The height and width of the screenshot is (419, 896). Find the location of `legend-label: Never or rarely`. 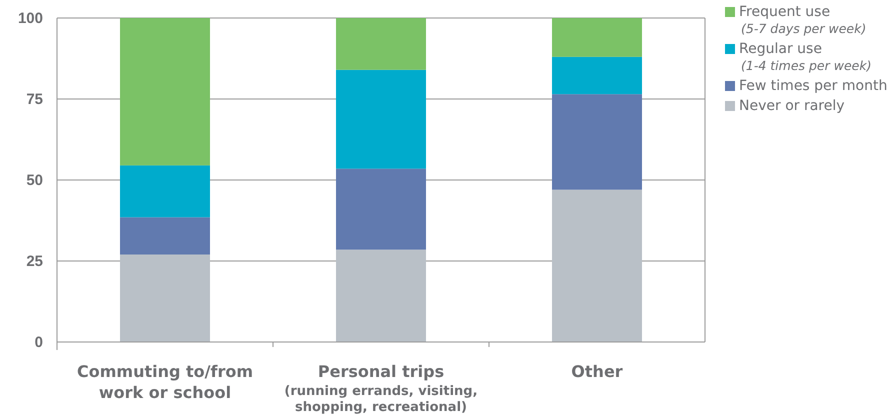

legend-label: Never or rarely is located at coordinates (792, 106).